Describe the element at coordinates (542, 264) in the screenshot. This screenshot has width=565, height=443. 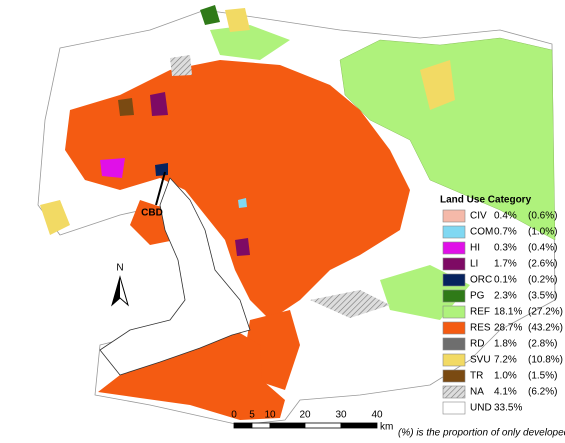
I see `legend-developed-share: (2.6%)` at that location.